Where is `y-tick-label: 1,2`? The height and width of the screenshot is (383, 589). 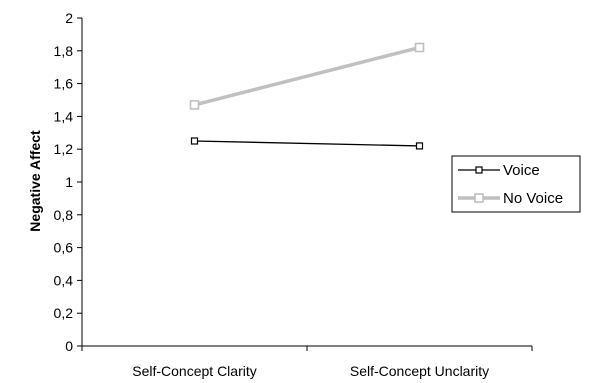 y-tick-label: 1,2 is located at coordinates (64, 149).